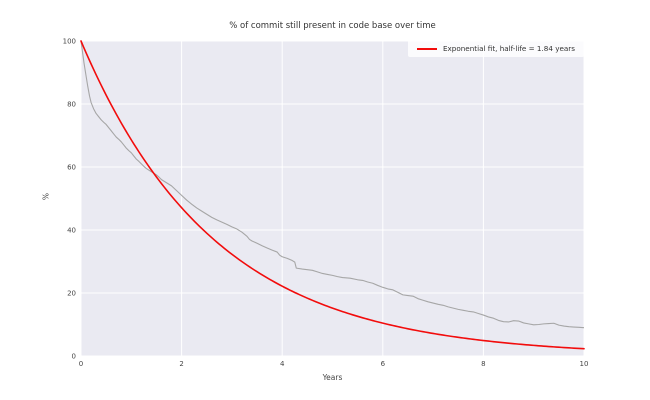 This screenshot has width=650, height=400. Describe the element at coordinates (69, 42) in the screenshot. I see `y-tick-label: 100` at that location.